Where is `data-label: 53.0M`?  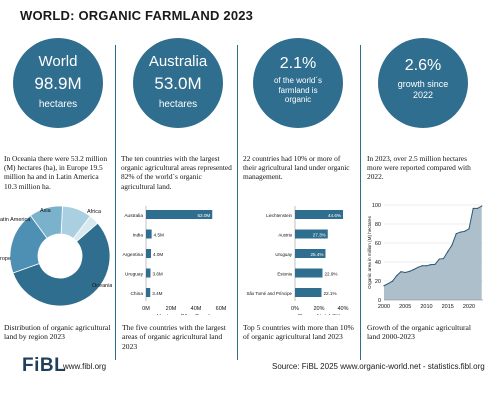
data-label: 53.0M is located at coordinates (203, 215).